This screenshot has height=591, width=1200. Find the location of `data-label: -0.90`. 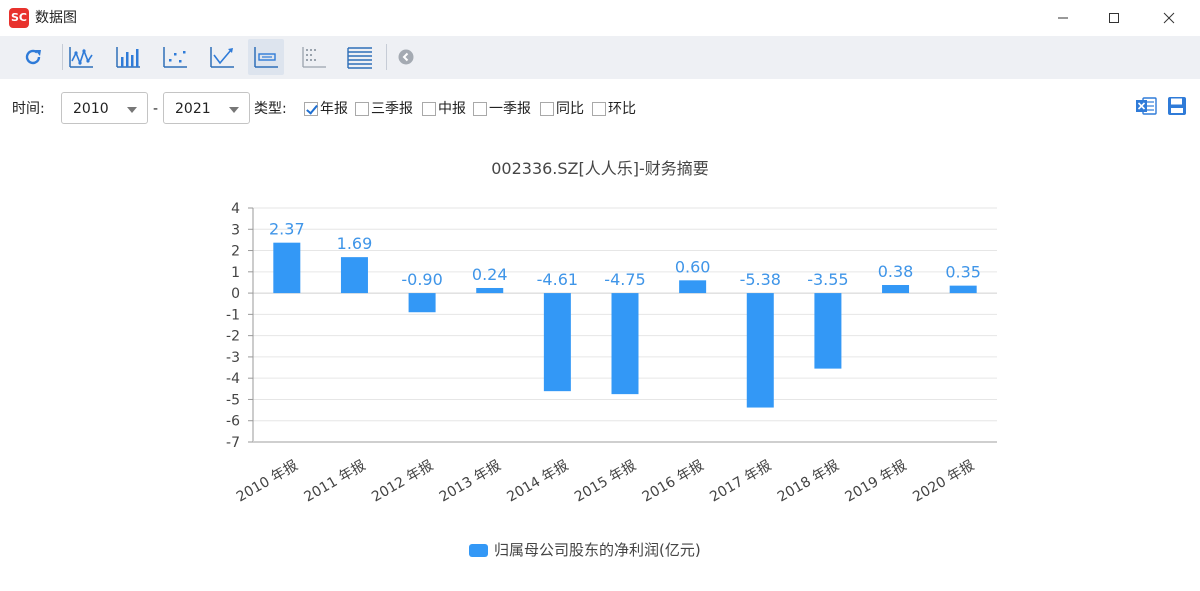

data-label: -0.90 is located at coordinates (421, 279).